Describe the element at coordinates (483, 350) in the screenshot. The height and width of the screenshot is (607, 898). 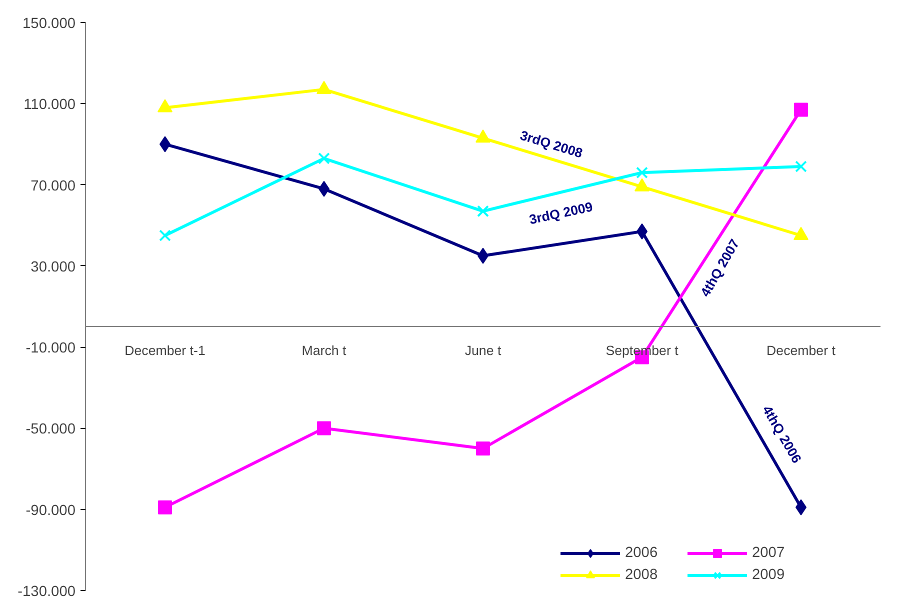
I see `x-tick-label: June t` at that location.